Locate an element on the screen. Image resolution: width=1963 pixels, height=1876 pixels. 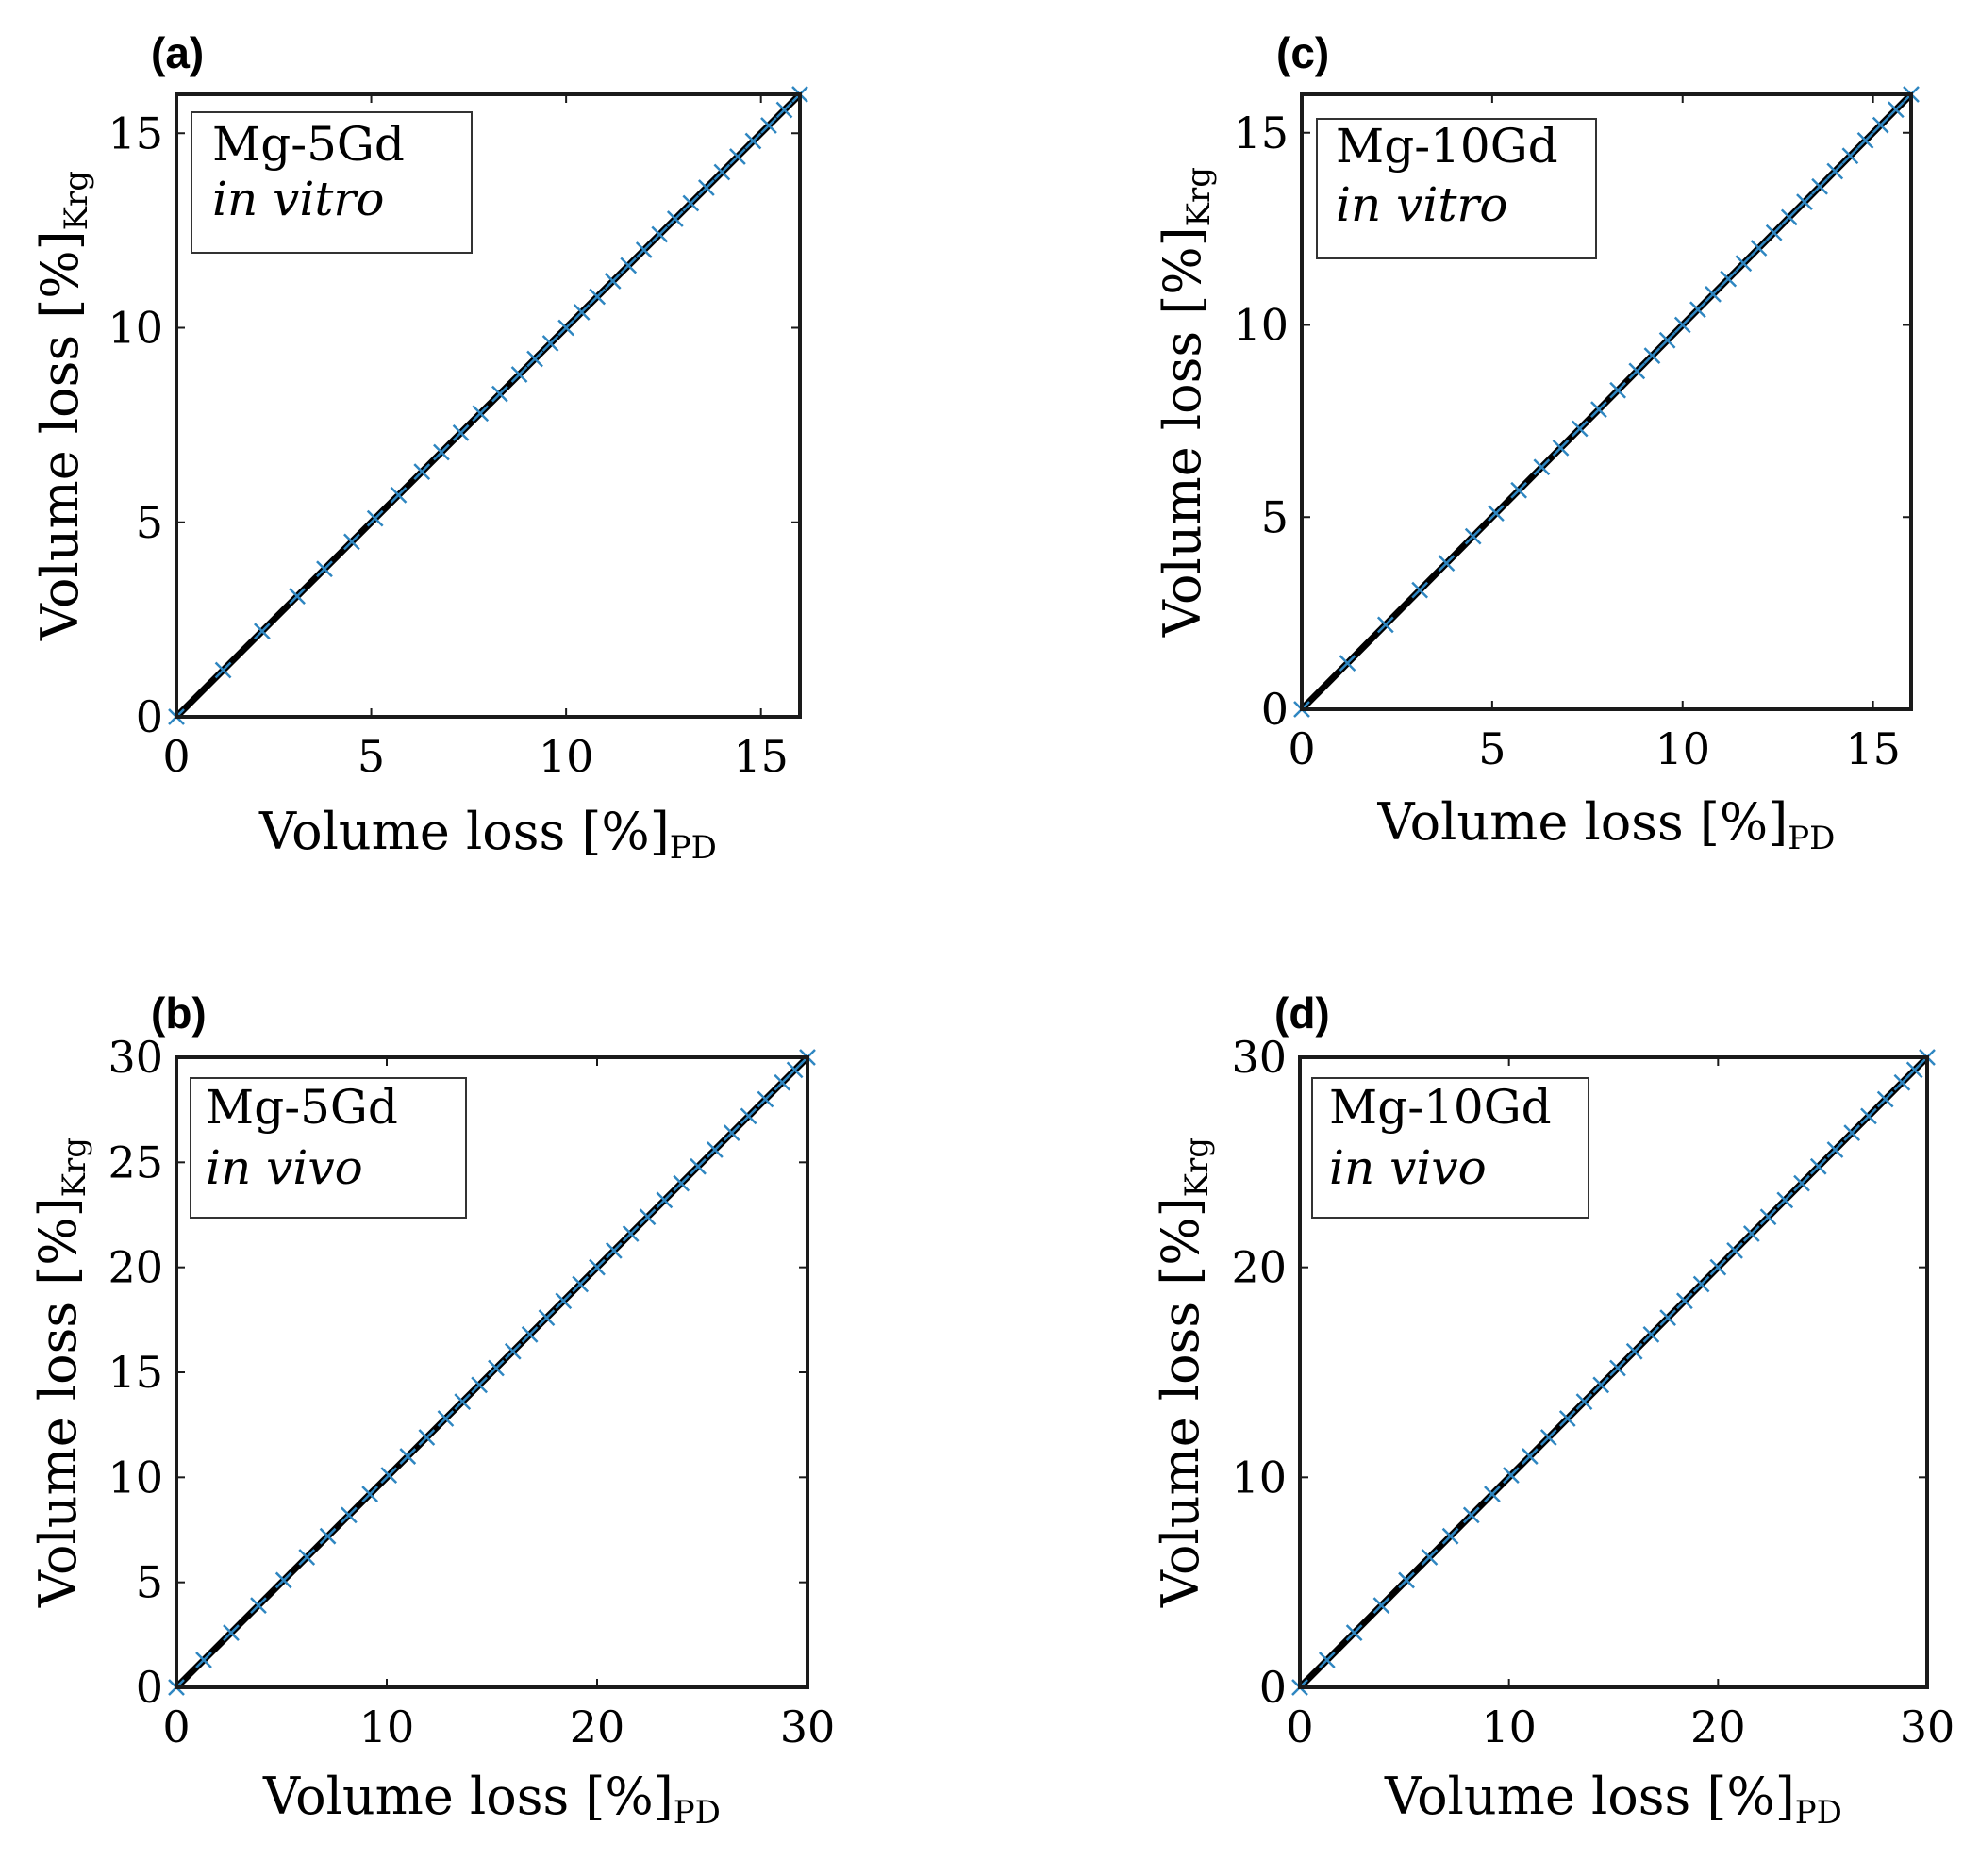
legend-condition: in vivo is located at coordinates (1408, 1167).